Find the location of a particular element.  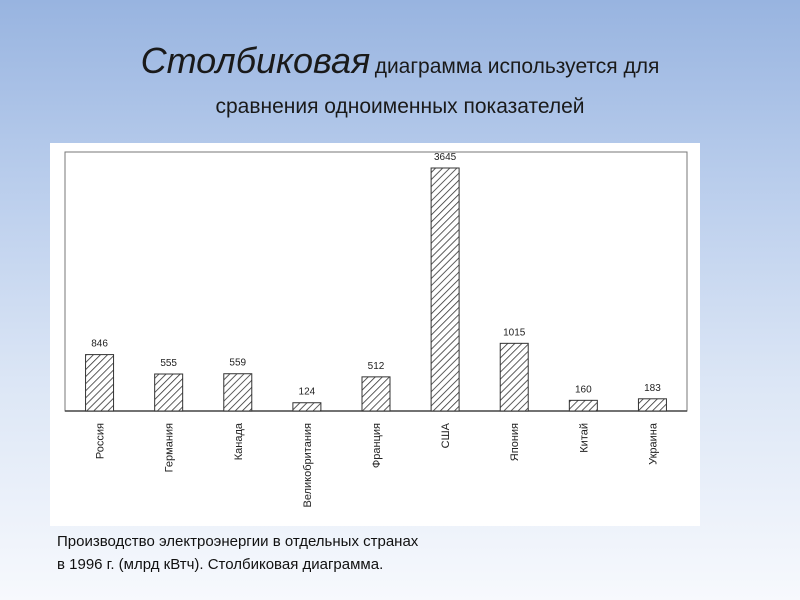

category-label-1: Россия is located at coordinates (101, 441).